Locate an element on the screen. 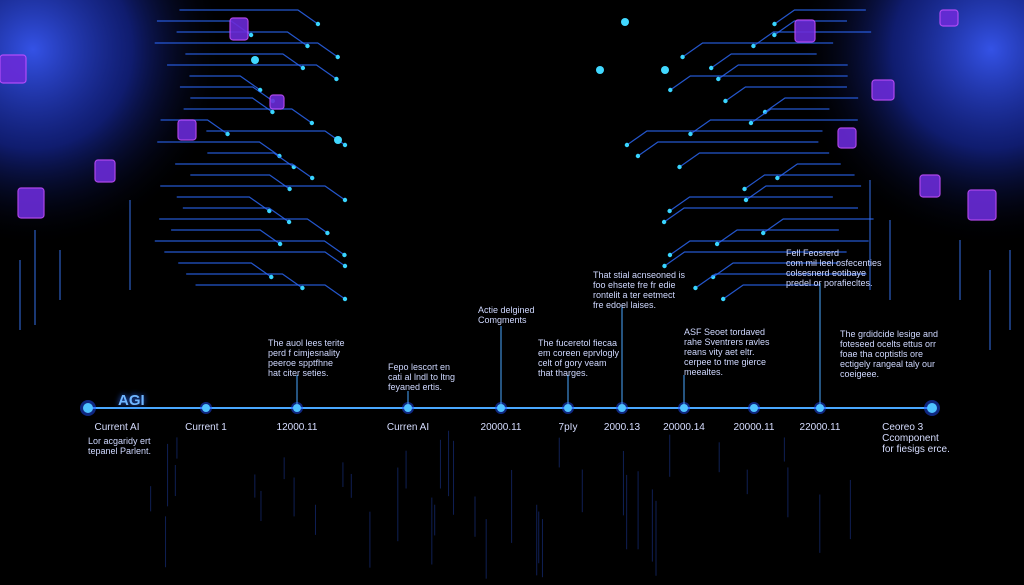  tick-note-0: Lor acgaridy ert tepanel Parlent. is located at coordinates (120, 446).